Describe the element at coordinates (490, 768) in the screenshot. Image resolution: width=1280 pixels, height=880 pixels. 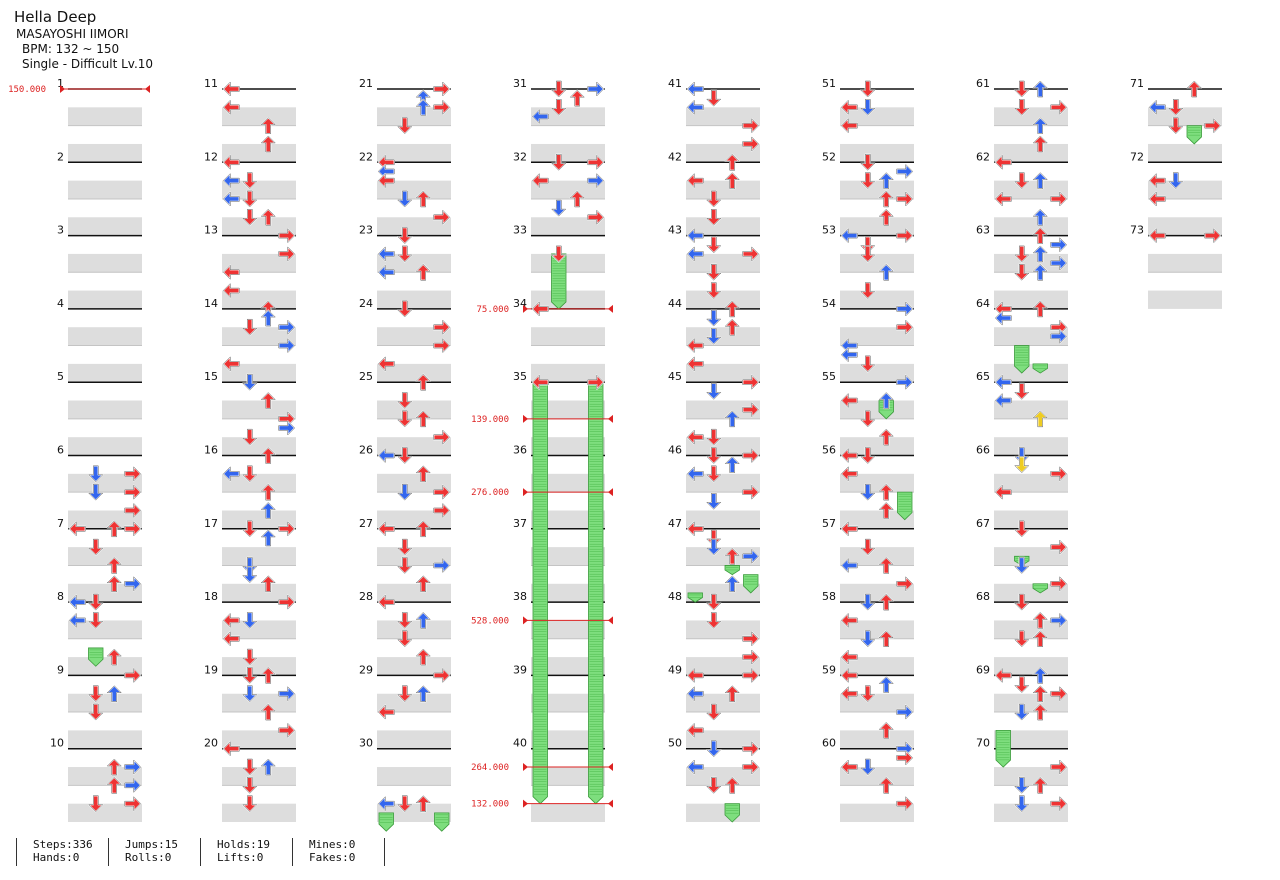
I see `bpm-label: 264.000` at that location.